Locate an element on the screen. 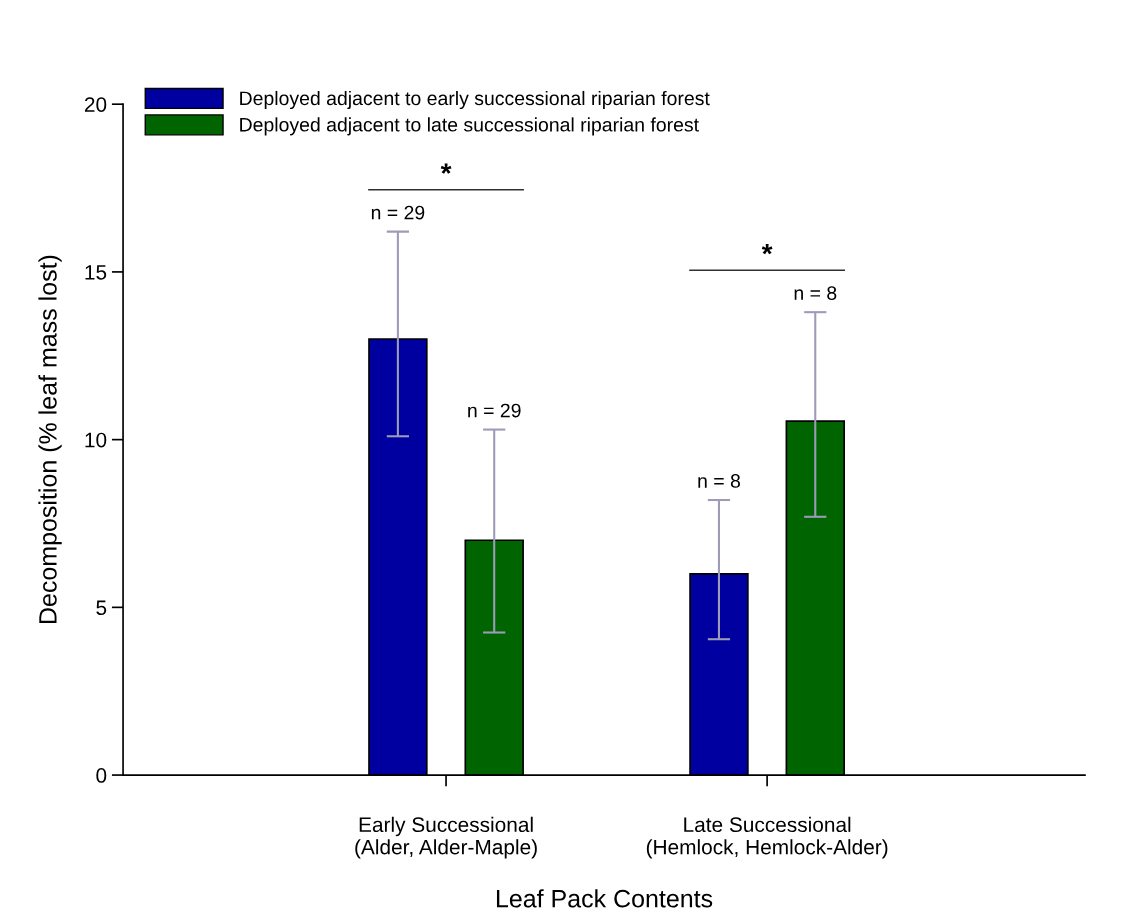 Image resolution: width=1129 pixels, height=914 pixels. legend-label: Deployed adjacent to late successional riparian forest is located at coordinates (469, 126).